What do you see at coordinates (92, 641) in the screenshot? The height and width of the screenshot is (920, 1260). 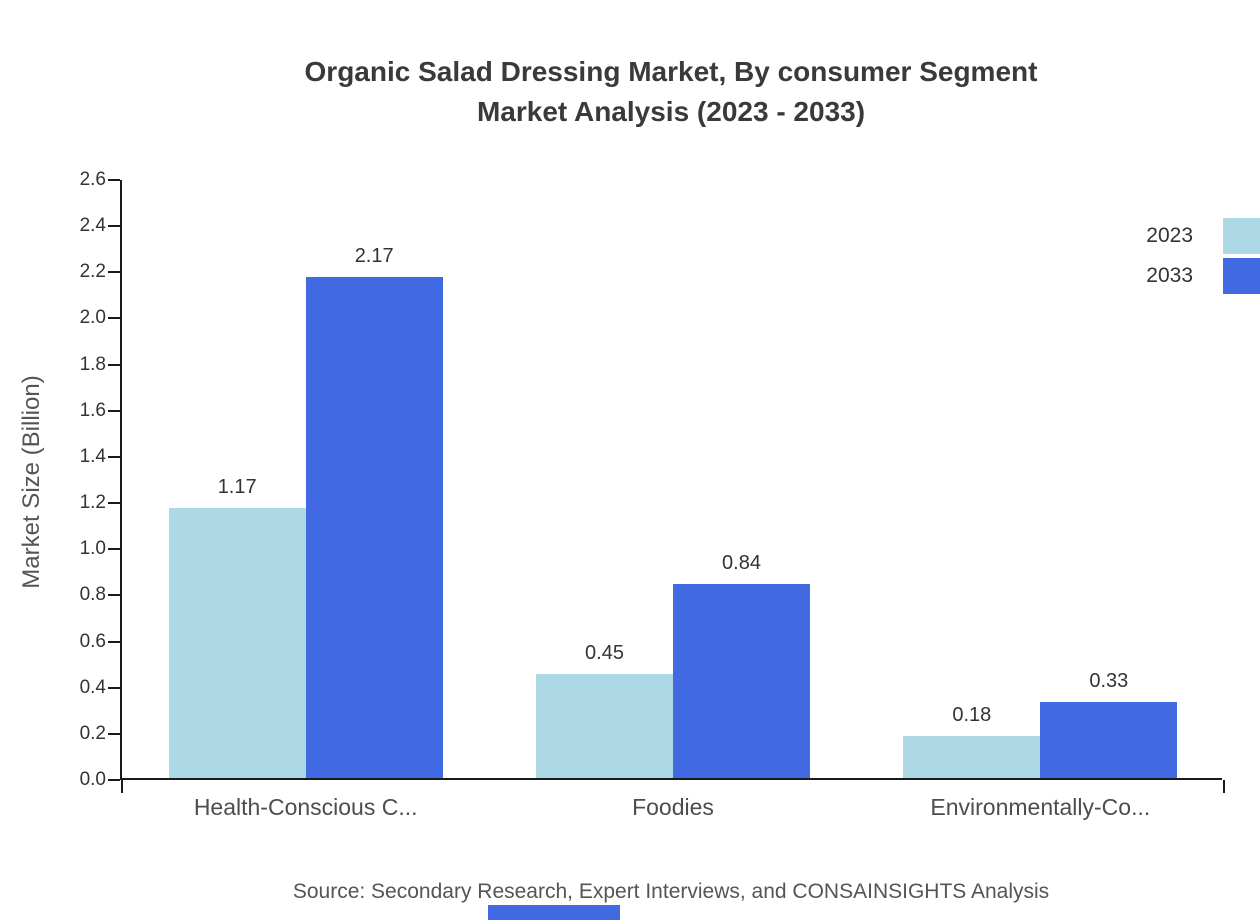 I see `y-tick-label: 0.6` at bounding box center [92, 641].